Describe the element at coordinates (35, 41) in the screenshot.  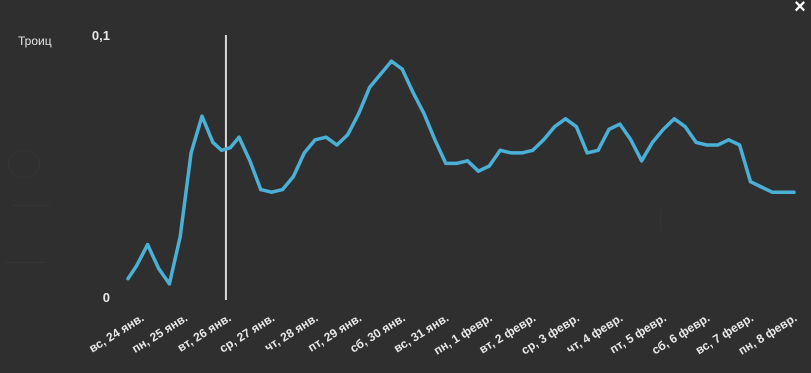
I see `side-label: Троиц` at that location.